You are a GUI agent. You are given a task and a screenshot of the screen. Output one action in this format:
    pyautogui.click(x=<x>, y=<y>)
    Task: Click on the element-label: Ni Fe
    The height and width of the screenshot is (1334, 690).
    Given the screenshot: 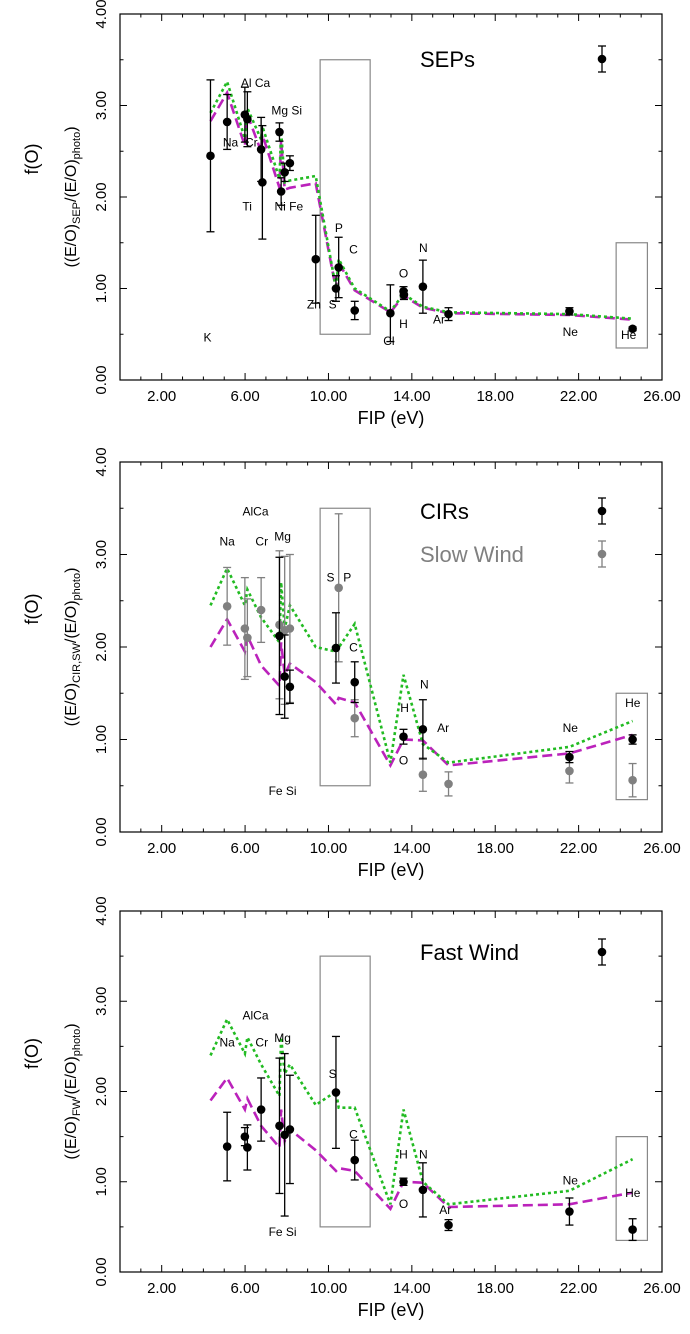 What is the action you would take?
    pyautogui.click(x=289, y=207)
    